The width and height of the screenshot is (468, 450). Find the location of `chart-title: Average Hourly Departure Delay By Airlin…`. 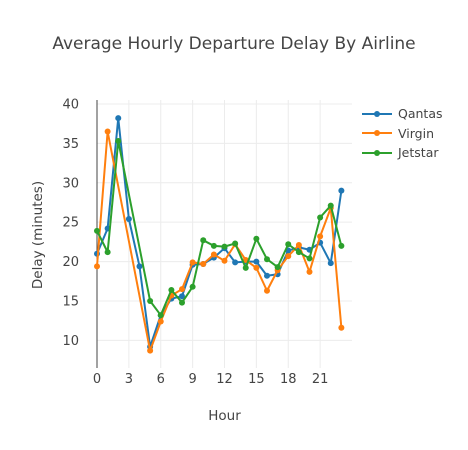

chart-title: Average Hourly Departure Delay By Airlin… is located at coordinates (234, 44).